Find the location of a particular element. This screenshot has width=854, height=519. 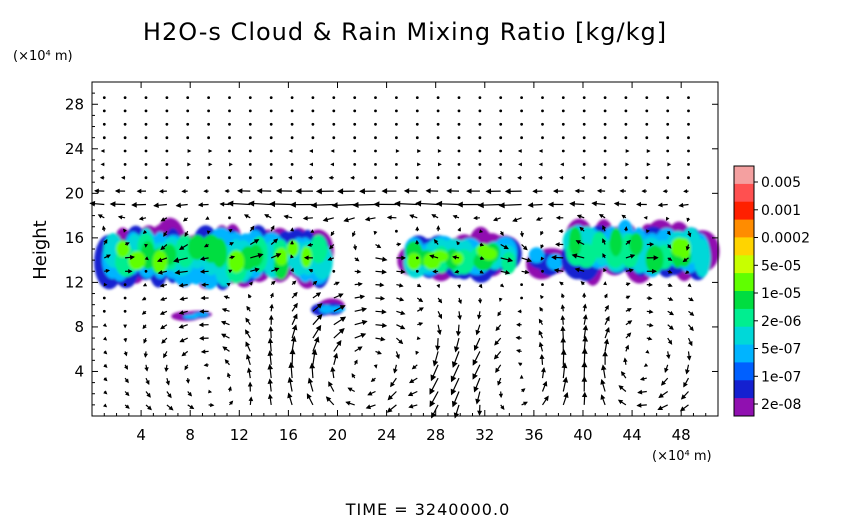

colorbar-label: 0.005 is located at coordinates (781, 183).